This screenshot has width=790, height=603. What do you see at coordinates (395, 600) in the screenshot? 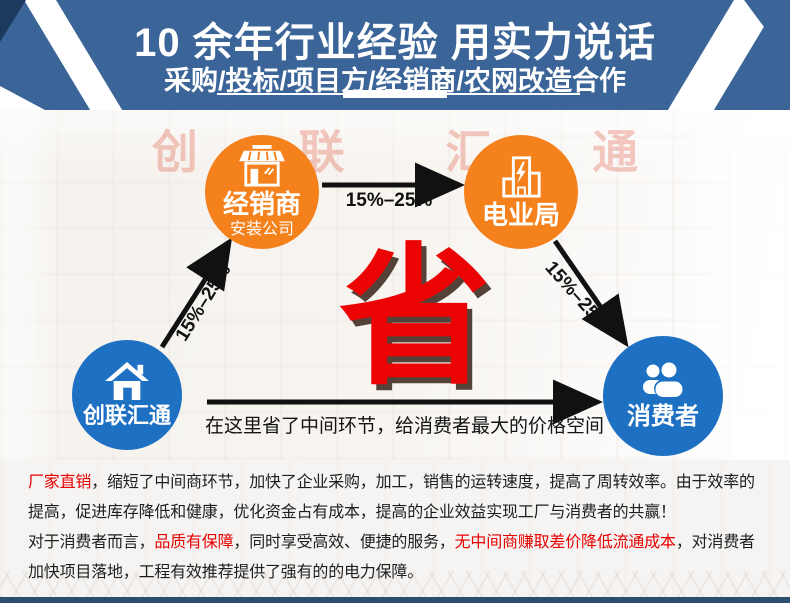
I see `footer-bar` at bounding box center [395, 600].